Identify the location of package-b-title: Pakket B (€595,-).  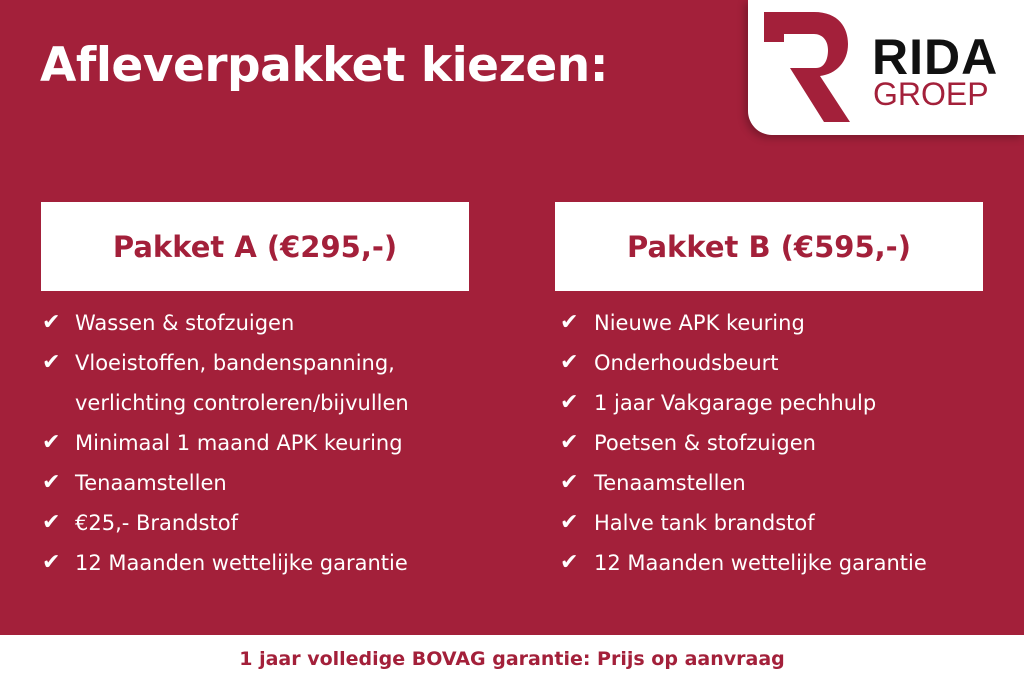
(769, 246).